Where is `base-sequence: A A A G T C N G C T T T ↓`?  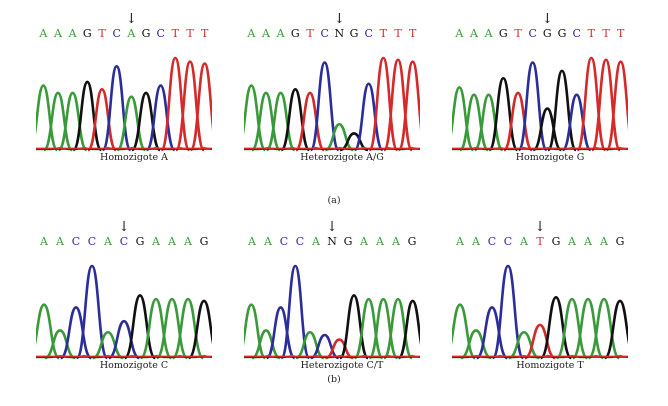 base-sequence: A A A G T C N G C T T T ↓ is located at coordinates (342, 27).